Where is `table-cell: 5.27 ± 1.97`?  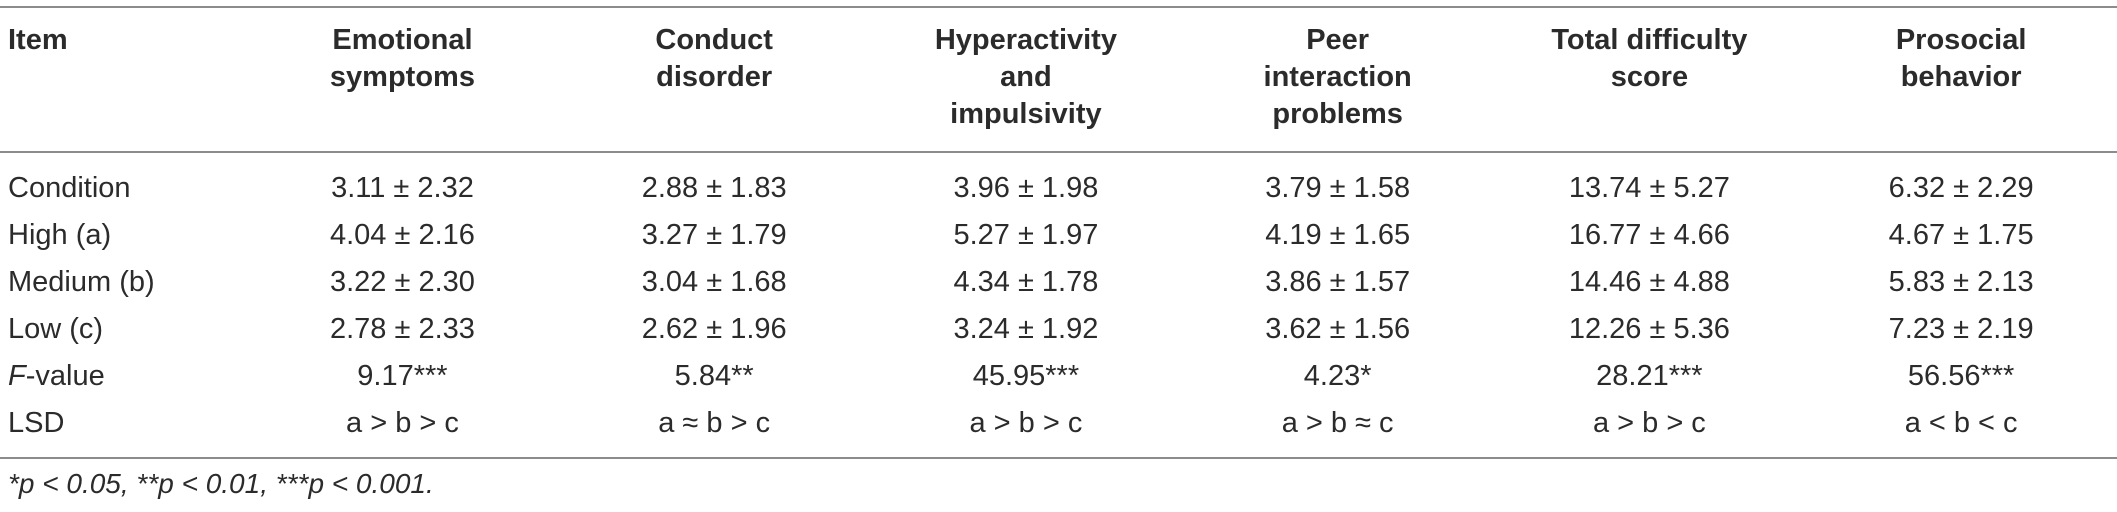 table-cell: 5.27 ± 1.97 is located at coordinates (1026, 235).